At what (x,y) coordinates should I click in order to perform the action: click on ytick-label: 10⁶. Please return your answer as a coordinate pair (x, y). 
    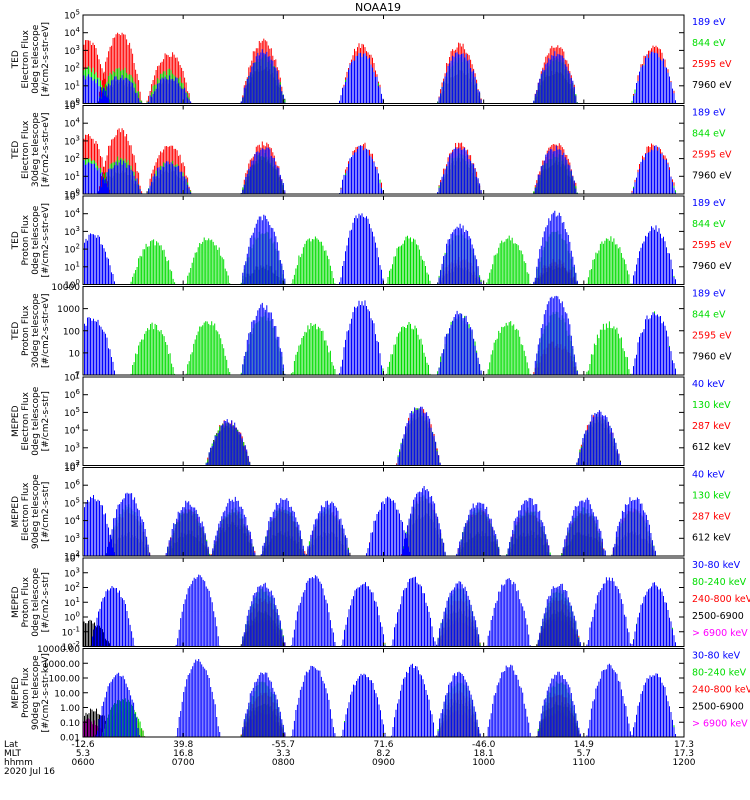
    Looking at the image, I should click on (72, 485).